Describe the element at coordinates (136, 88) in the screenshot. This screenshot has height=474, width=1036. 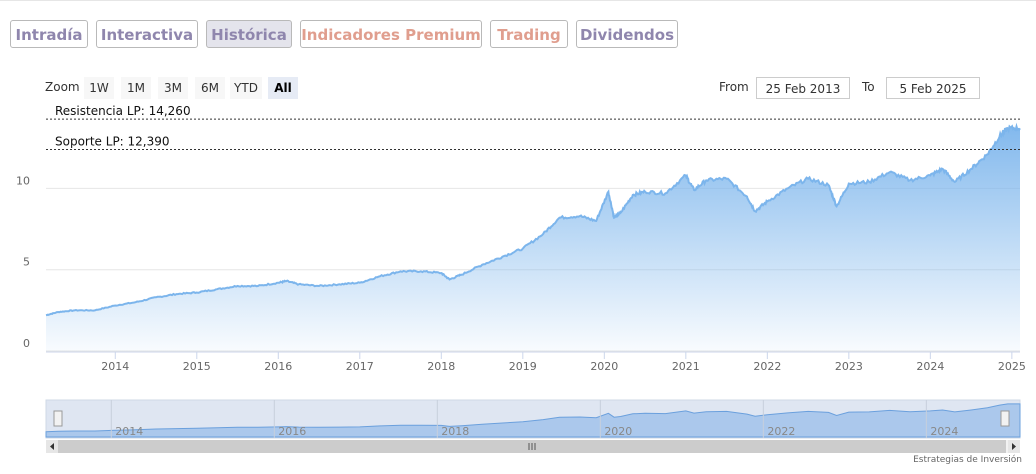
I see `zoom-1m-button: 1M` at that location.